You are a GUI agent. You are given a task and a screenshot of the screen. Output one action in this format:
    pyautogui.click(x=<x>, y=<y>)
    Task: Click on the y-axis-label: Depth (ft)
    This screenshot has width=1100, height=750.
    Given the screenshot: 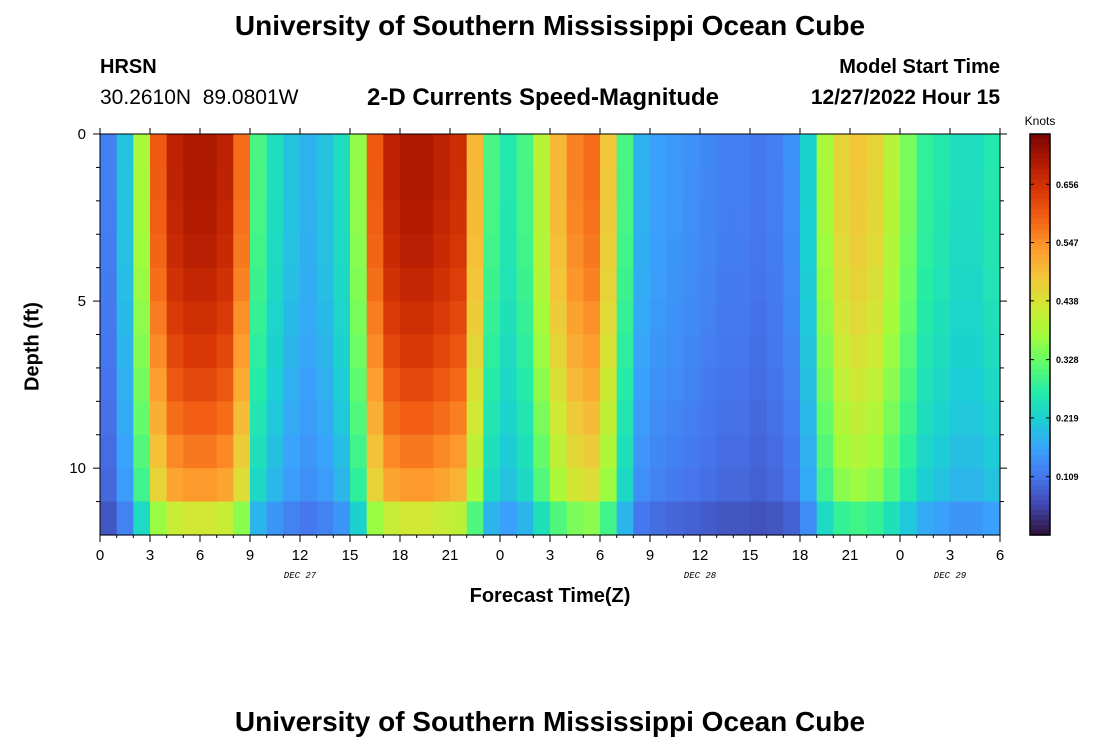 What is the action you would take?
    pyautogui.click(x=32, y=346)
    